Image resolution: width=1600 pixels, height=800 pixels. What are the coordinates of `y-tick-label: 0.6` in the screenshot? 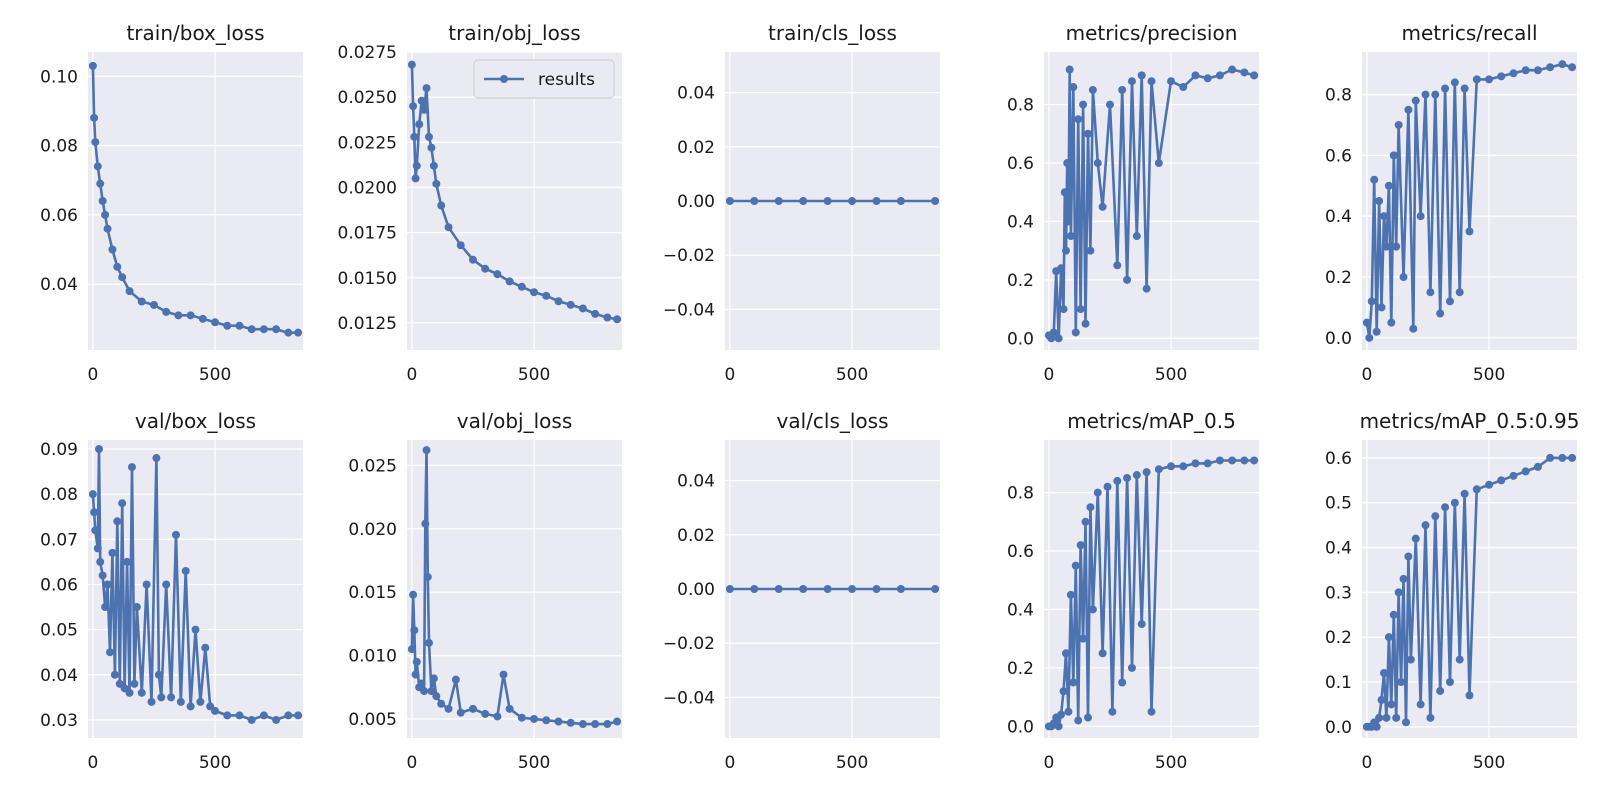 It's located at (1338, 459).